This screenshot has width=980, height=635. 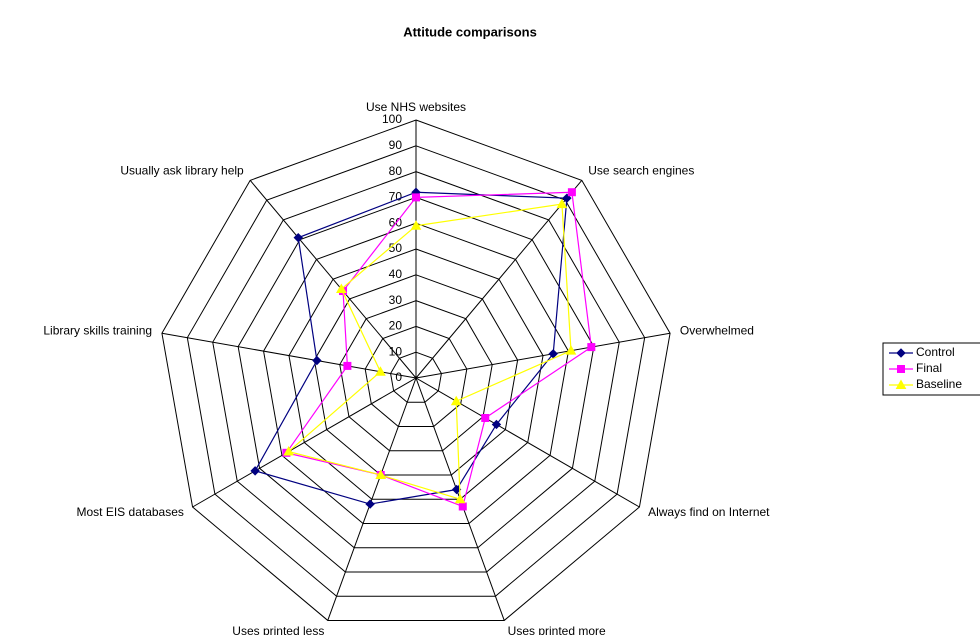 I want to click on r-tick-label: 10, so click(x=396, y=351).